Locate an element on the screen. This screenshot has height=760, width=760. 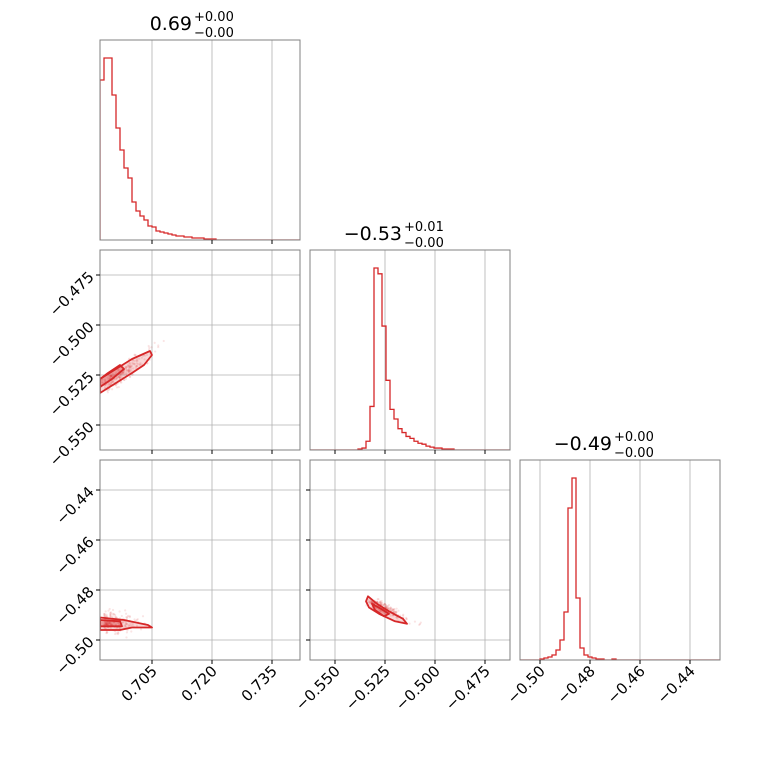
x-tick-label: −0.50 is located at coordinates (526, 684).